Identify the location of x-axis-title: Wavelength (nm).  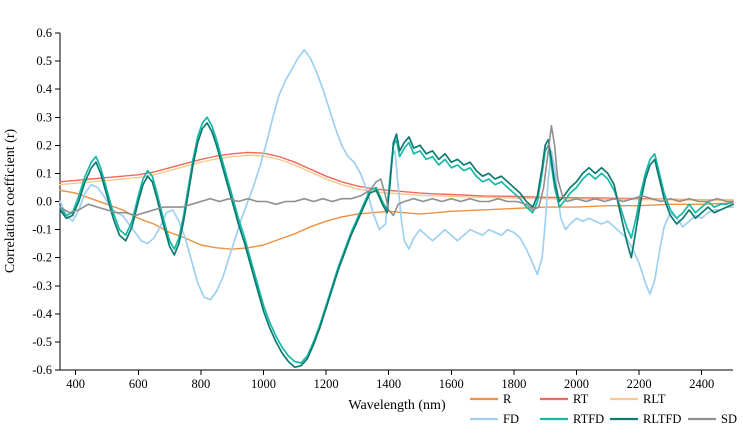
(397, 405).